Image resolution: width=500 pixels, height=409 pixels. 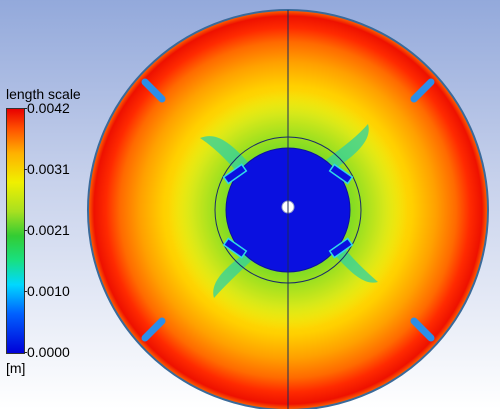 I want to click on baffle-top-left, so click(x=153, y=90).